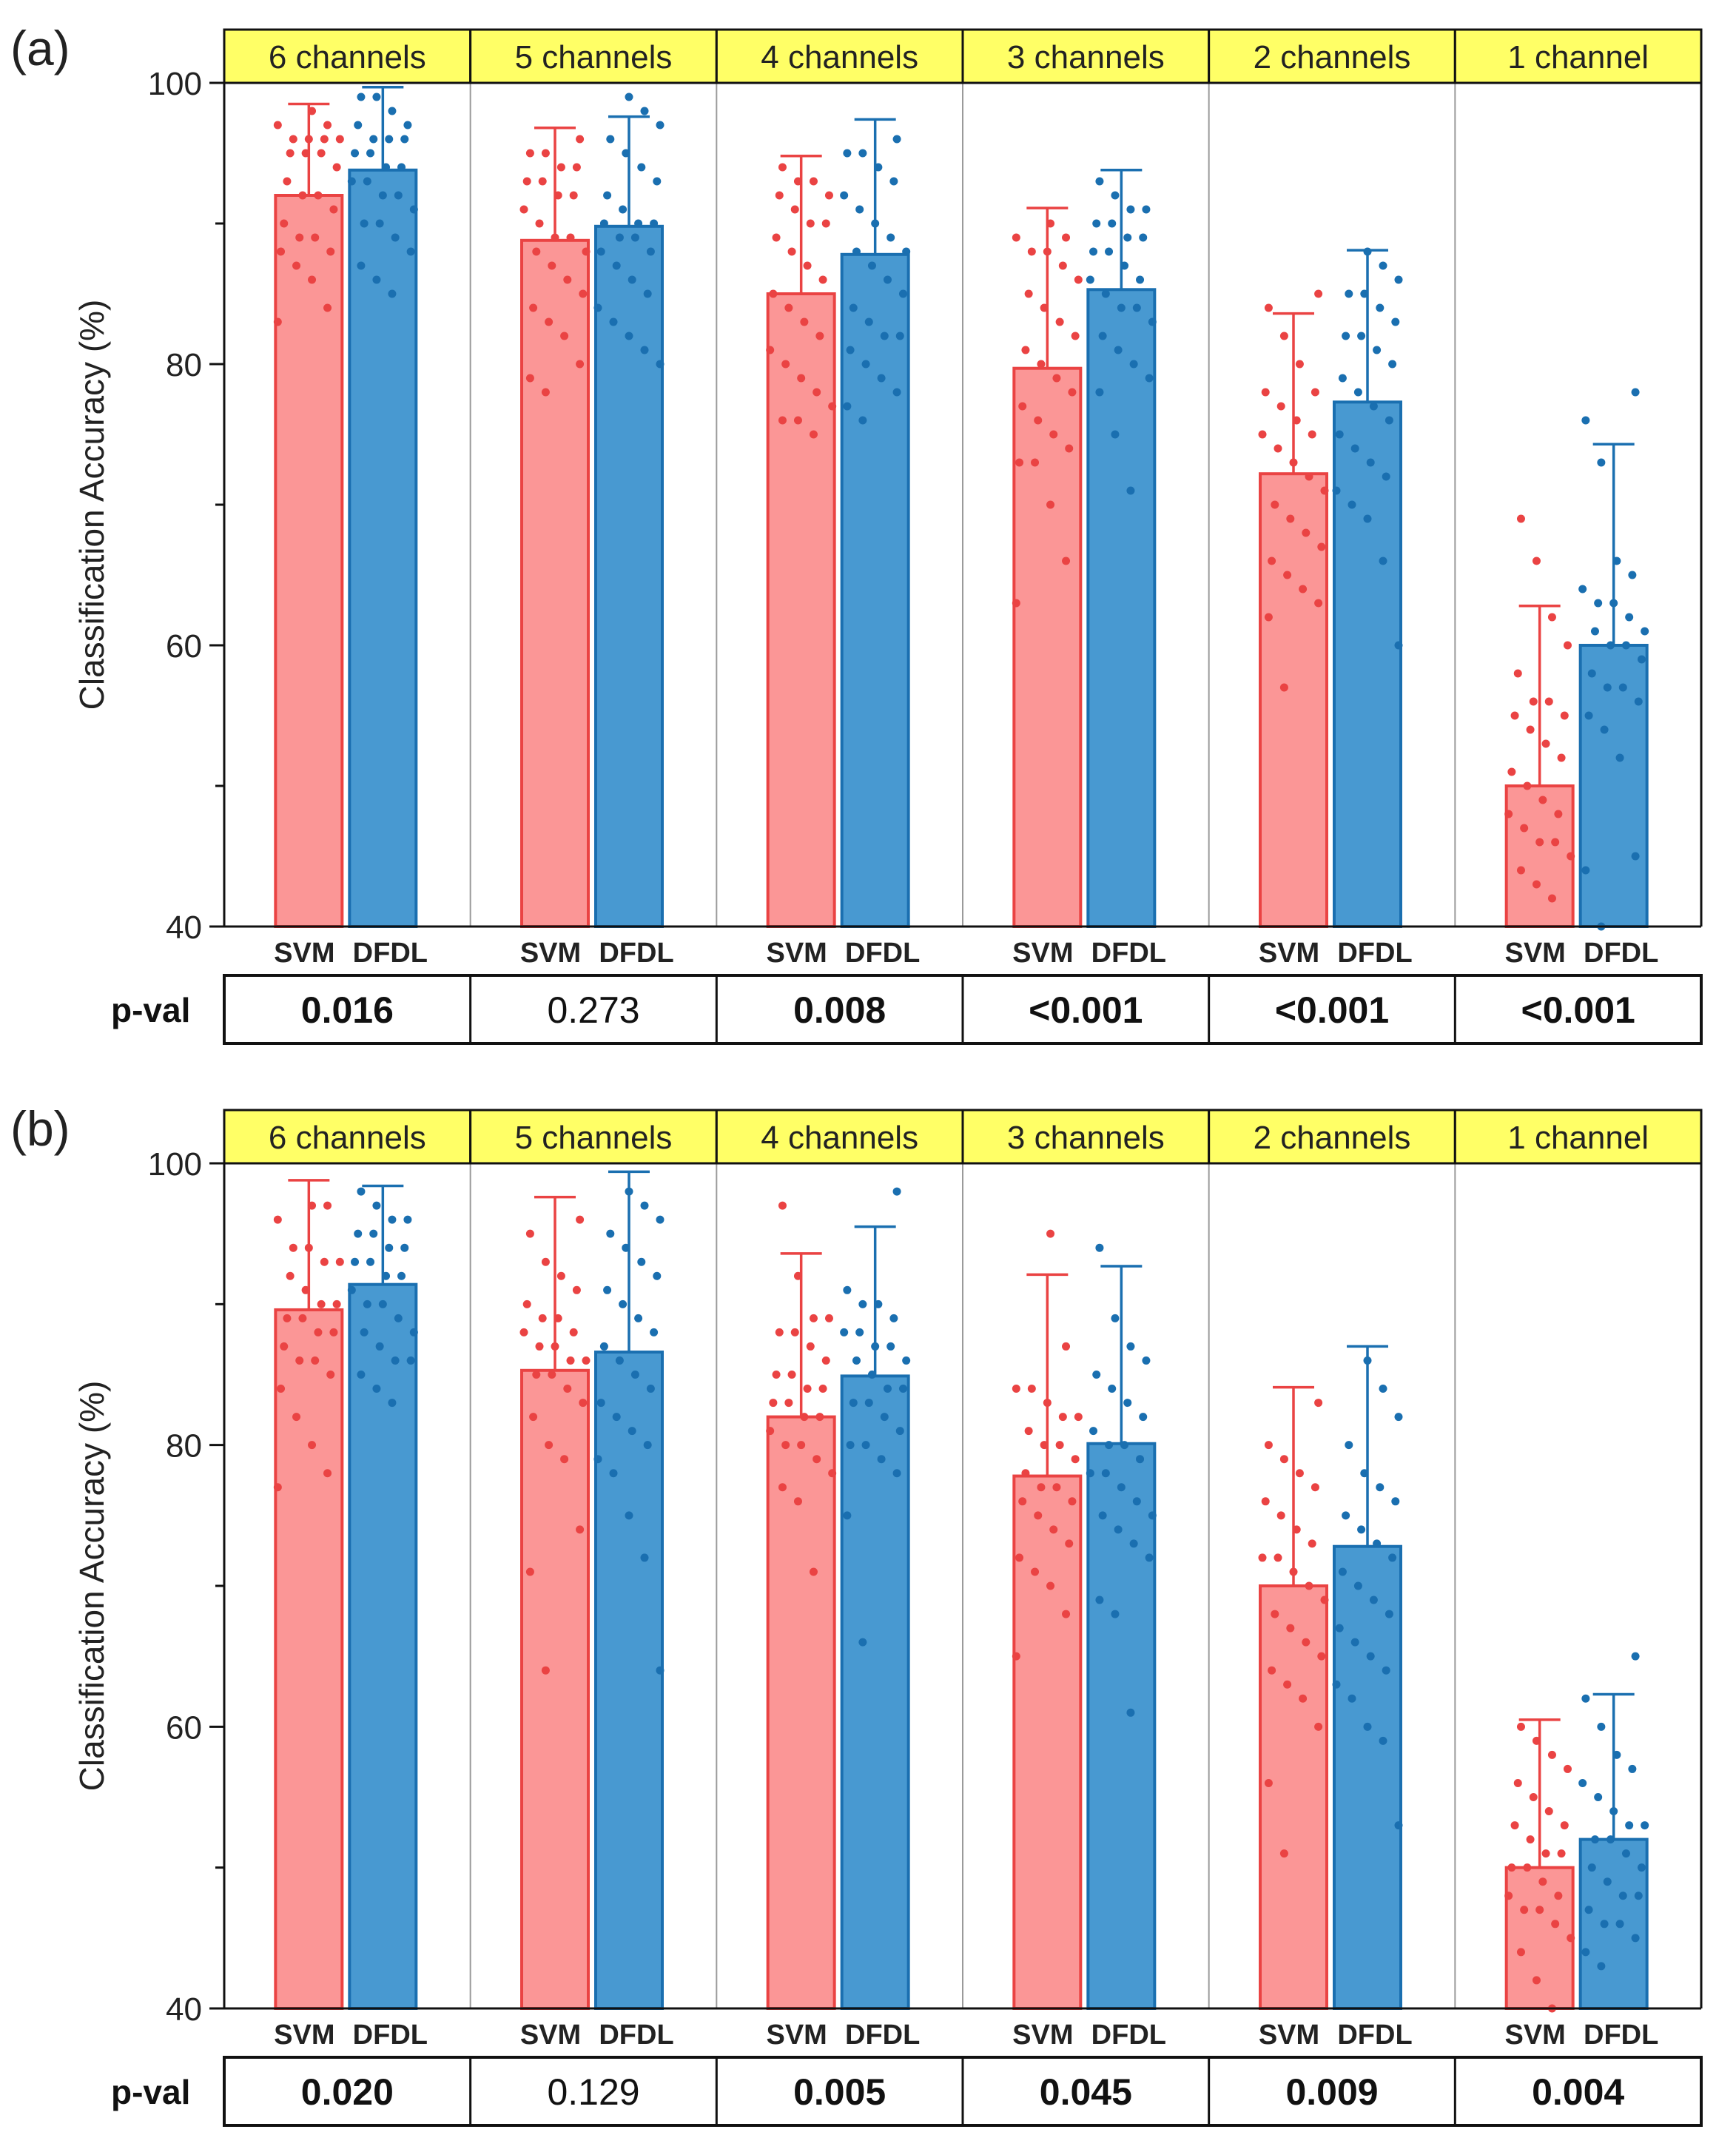  What do you see at coordinates (1578, 2092) in the screenshot?
I see `pval-value: 0.004` at bounding box center [1578, 2092].